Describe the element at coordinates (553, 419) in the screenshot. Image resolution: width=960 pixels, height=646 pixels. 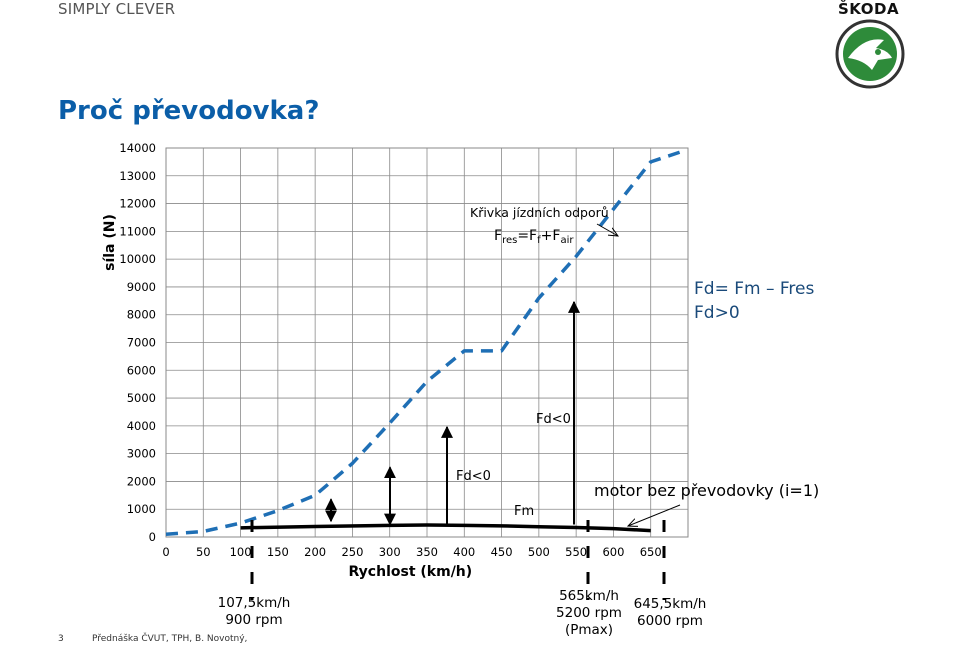
I see `fd-negative-label-upper: Fd<0` at that location.